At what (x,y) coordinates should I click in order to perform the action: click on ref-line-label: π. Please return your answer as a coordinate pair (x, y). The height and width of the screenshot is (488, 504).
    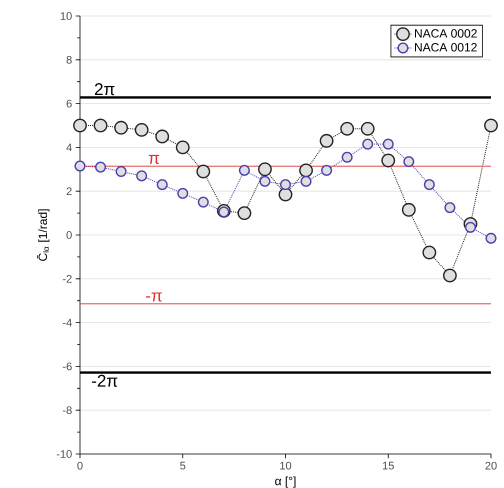
    Looking at the image, I should click on (154, 159).